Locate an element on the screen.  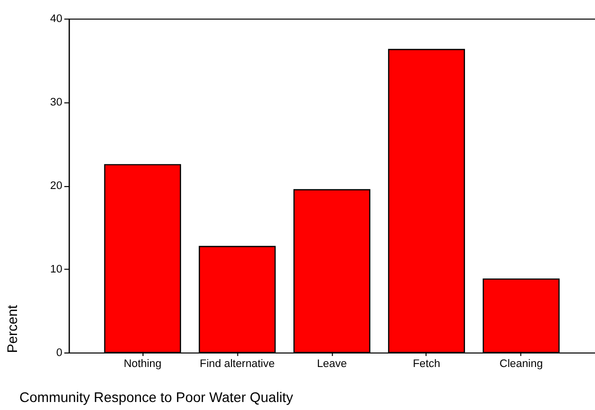
y-tick-label: 40 is located at coordinates (56, 19).